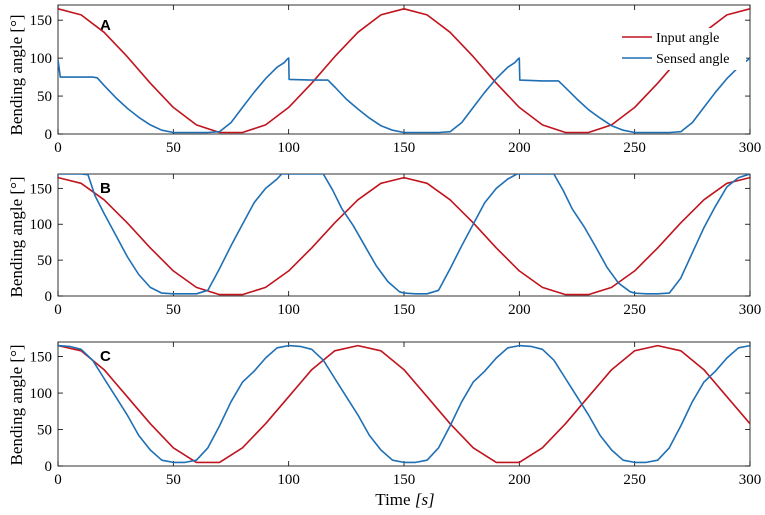  Describe the element at coordinates (58, 480) in the screenshot. I see `x-tick-label-c: 0` at that location.